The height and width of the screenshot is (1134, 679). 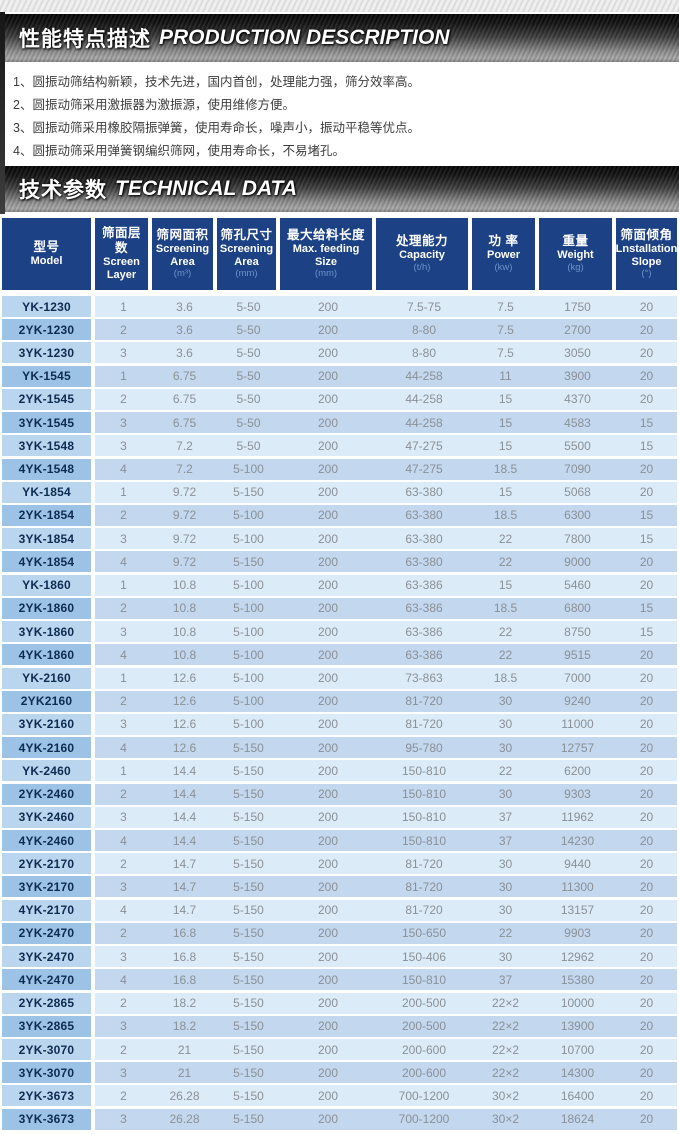 I want to click on column-label-zh: 筛面倾角, so click(x=646, y=234).